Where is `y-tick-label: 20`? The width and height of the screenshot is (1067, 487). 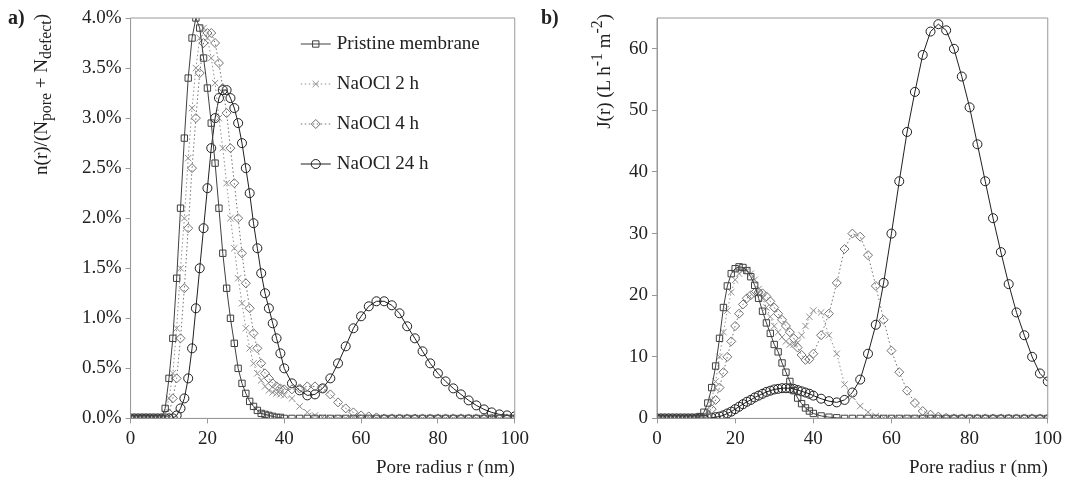 y-tick-label: 20 is located at coordinates (638, 294).